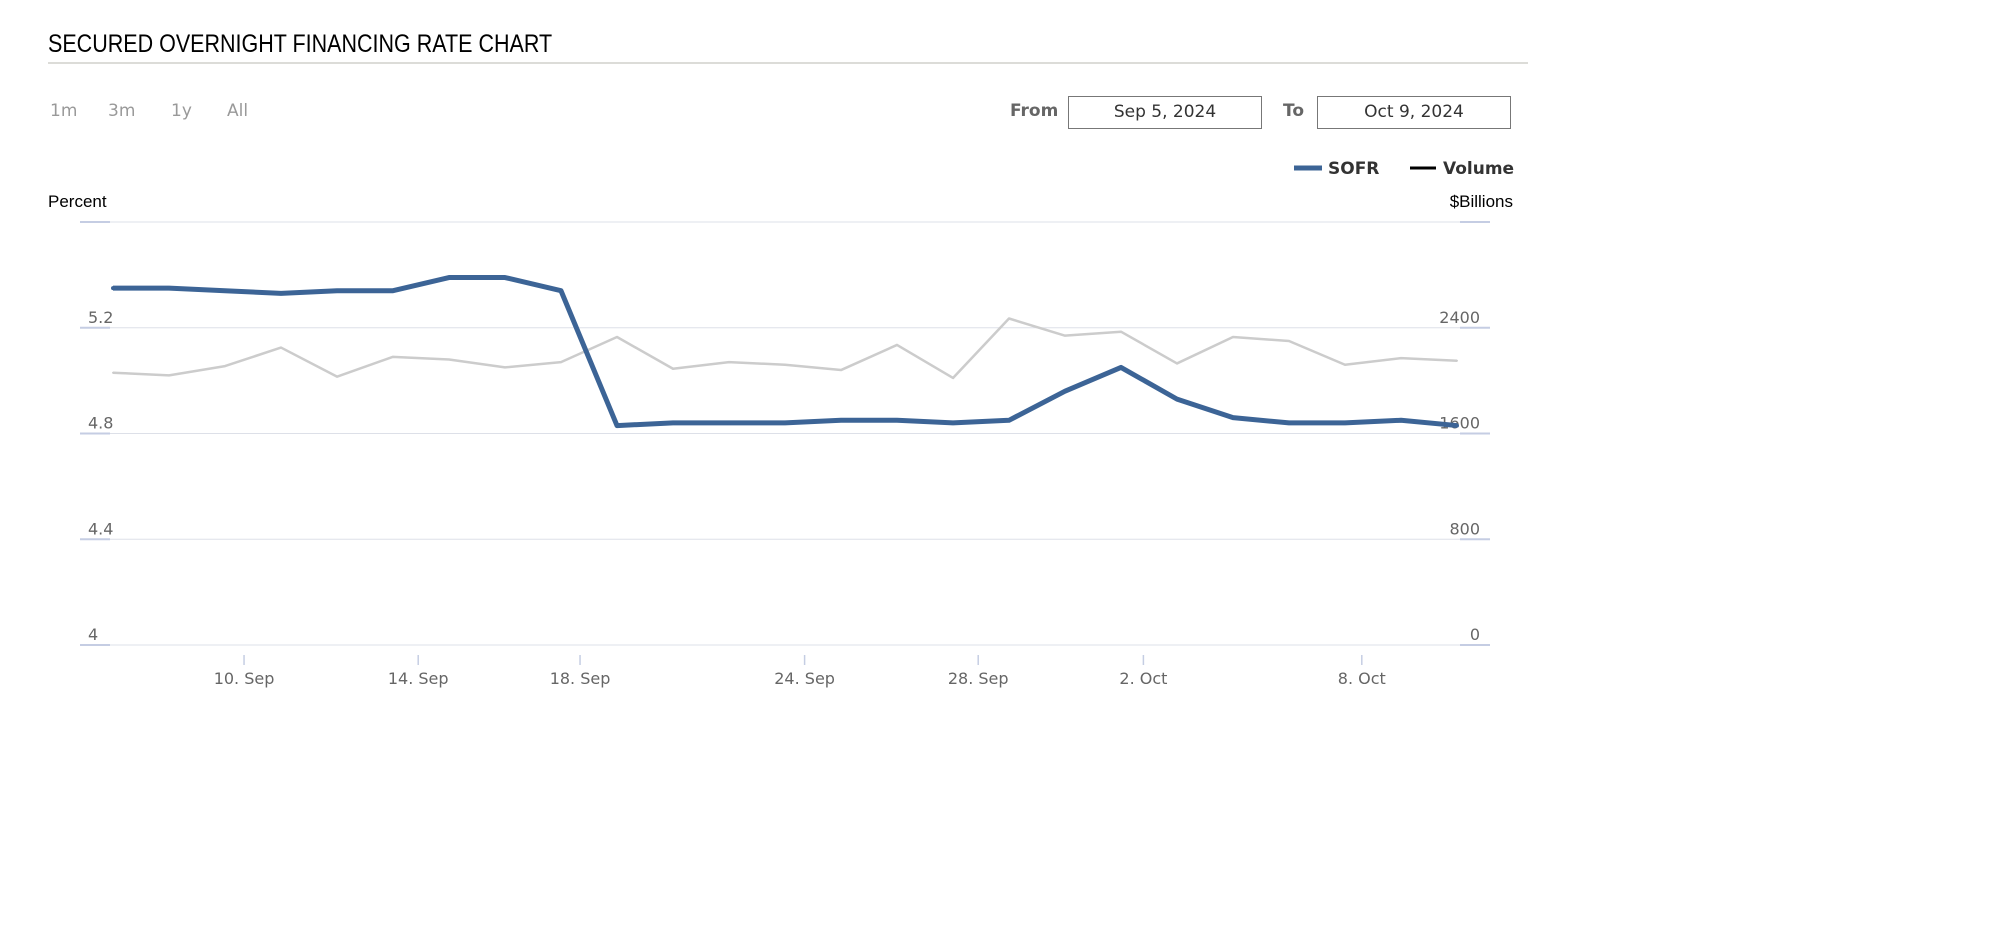 This screenshot has height=936, width=1992. Describe the element at coordinates (580, 678) in the screenshot. I see `x-tick-label: 18. Sep` at that location.